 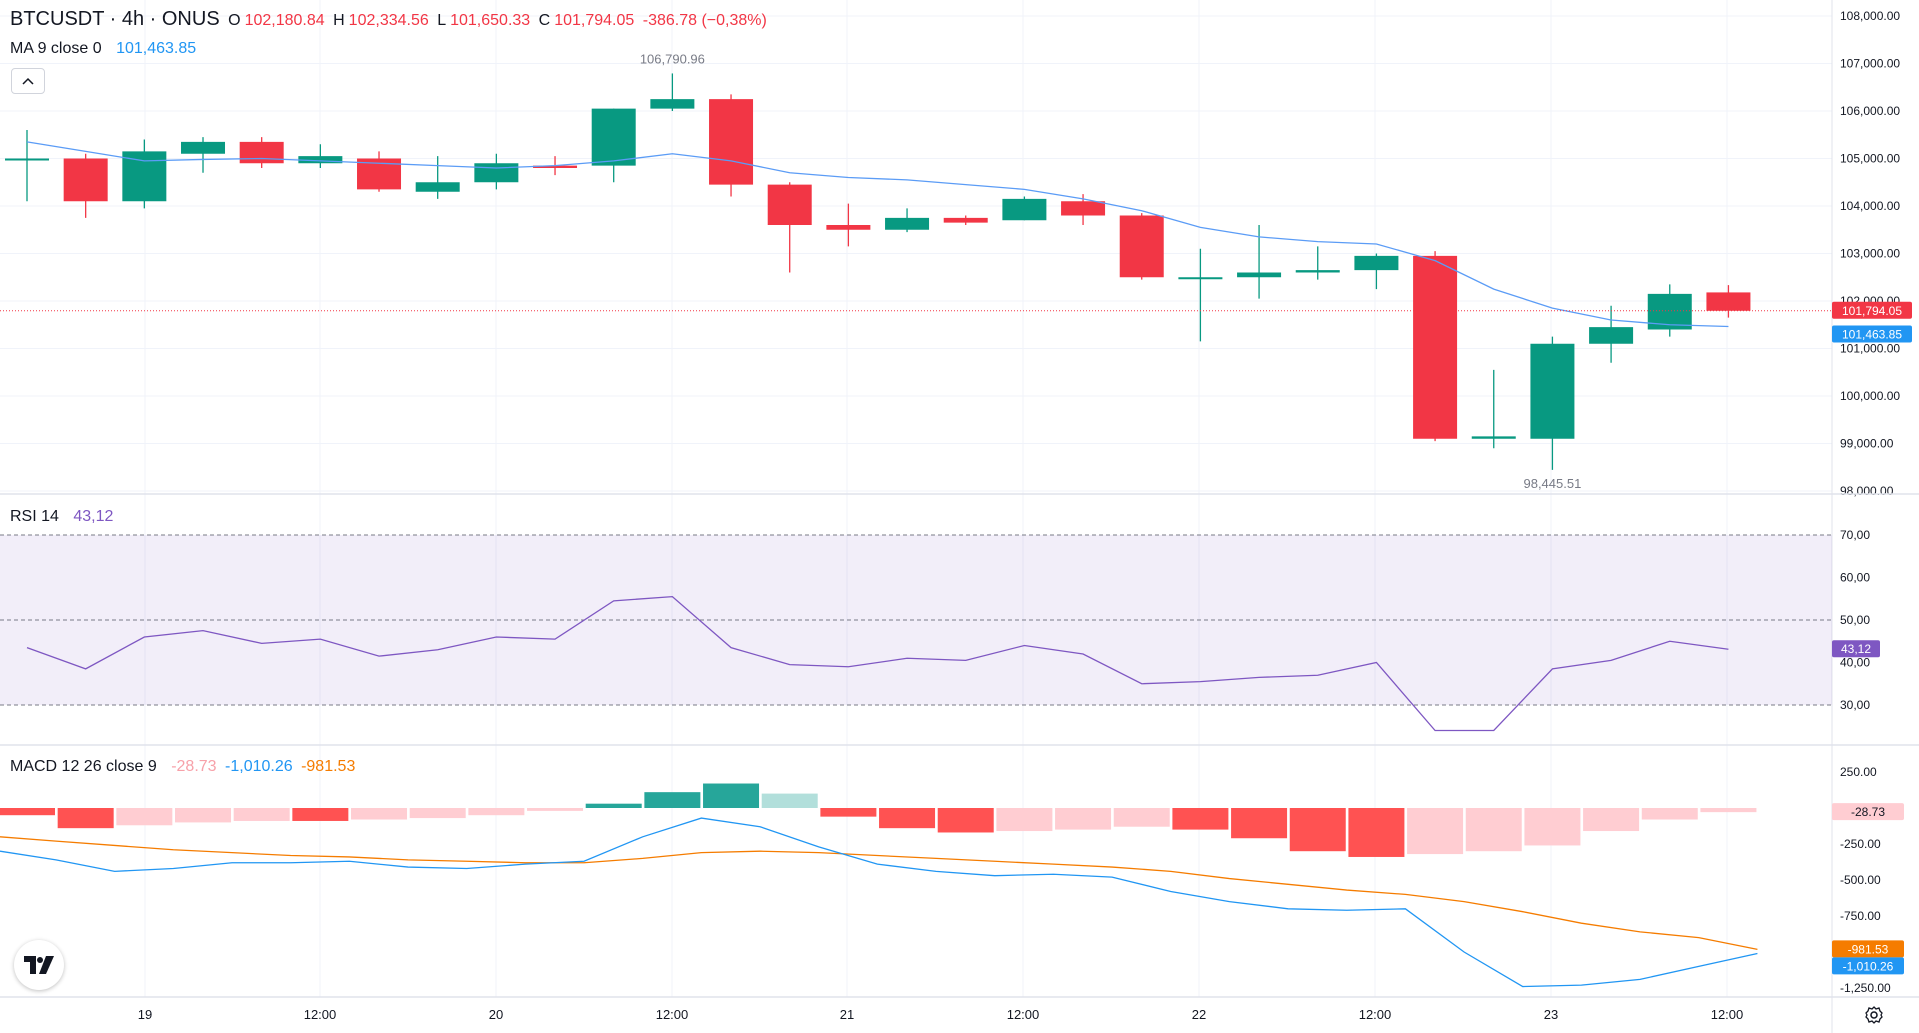 I want to click on macd-line-badge-label: -1,010.26, so click(x=1868, y=966).